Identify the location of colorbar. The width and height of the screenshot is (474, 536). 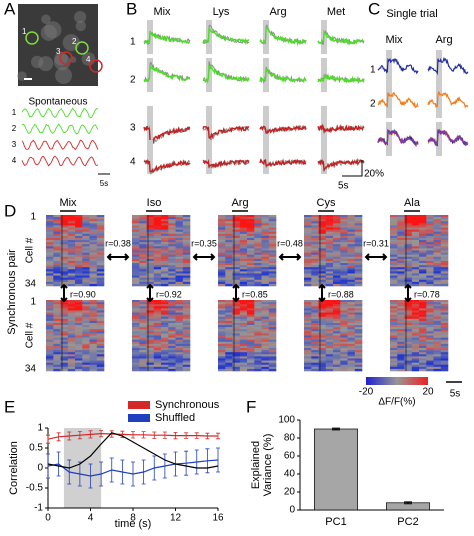
(397, 381).